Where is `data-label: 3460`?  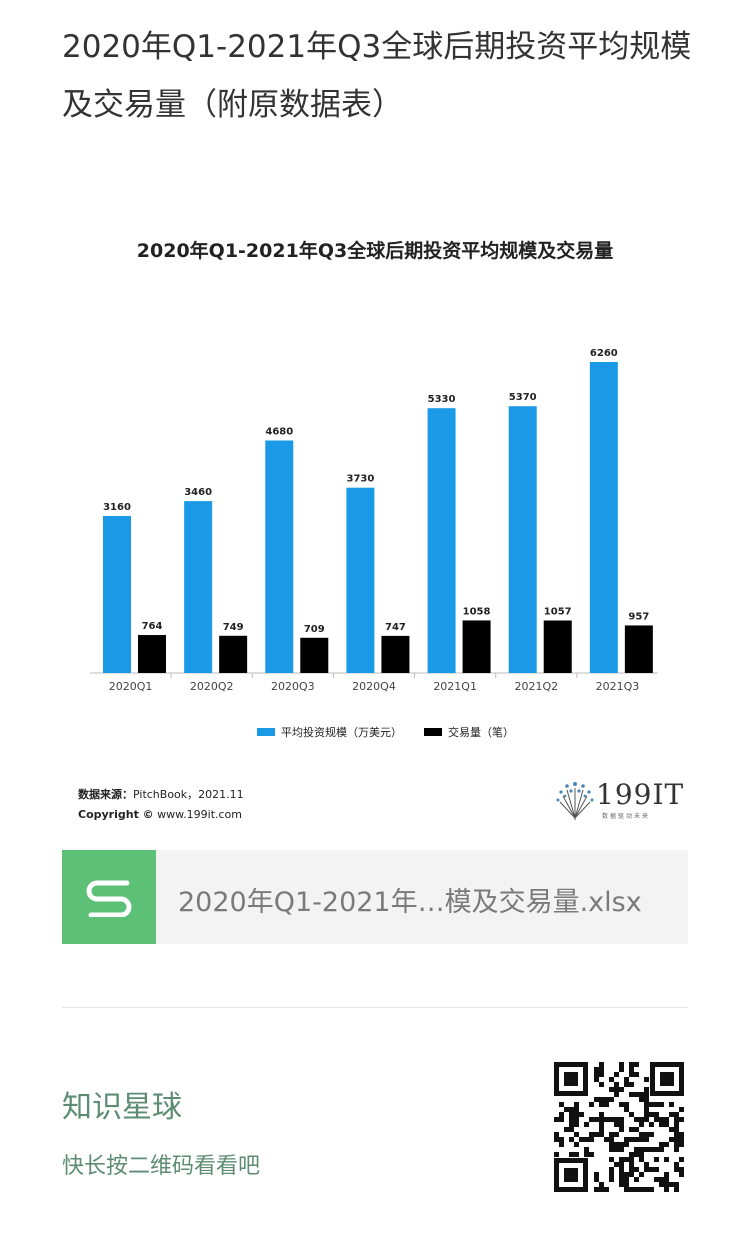
data-label: 3460 is located at coordinates (198, 492).